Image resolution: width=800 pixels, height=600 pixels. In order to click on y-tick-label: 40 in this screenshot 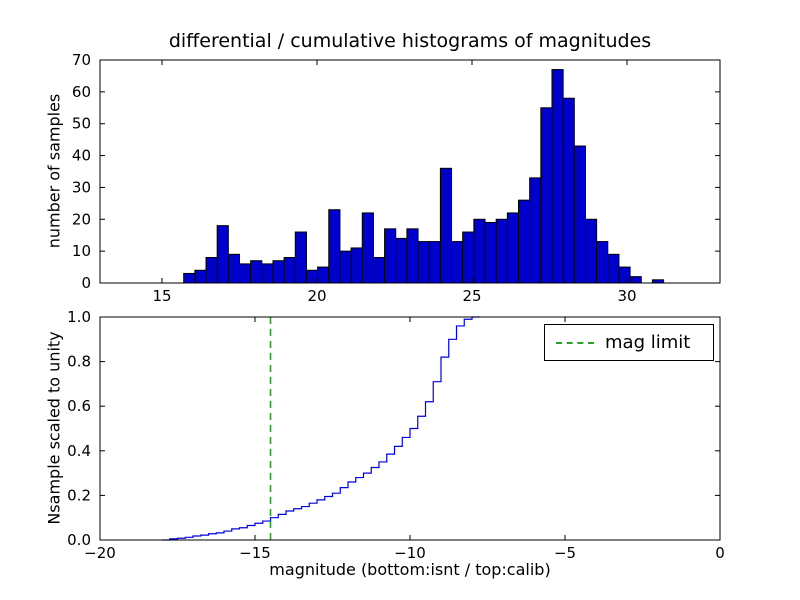, I will do `click(81, 156)`.